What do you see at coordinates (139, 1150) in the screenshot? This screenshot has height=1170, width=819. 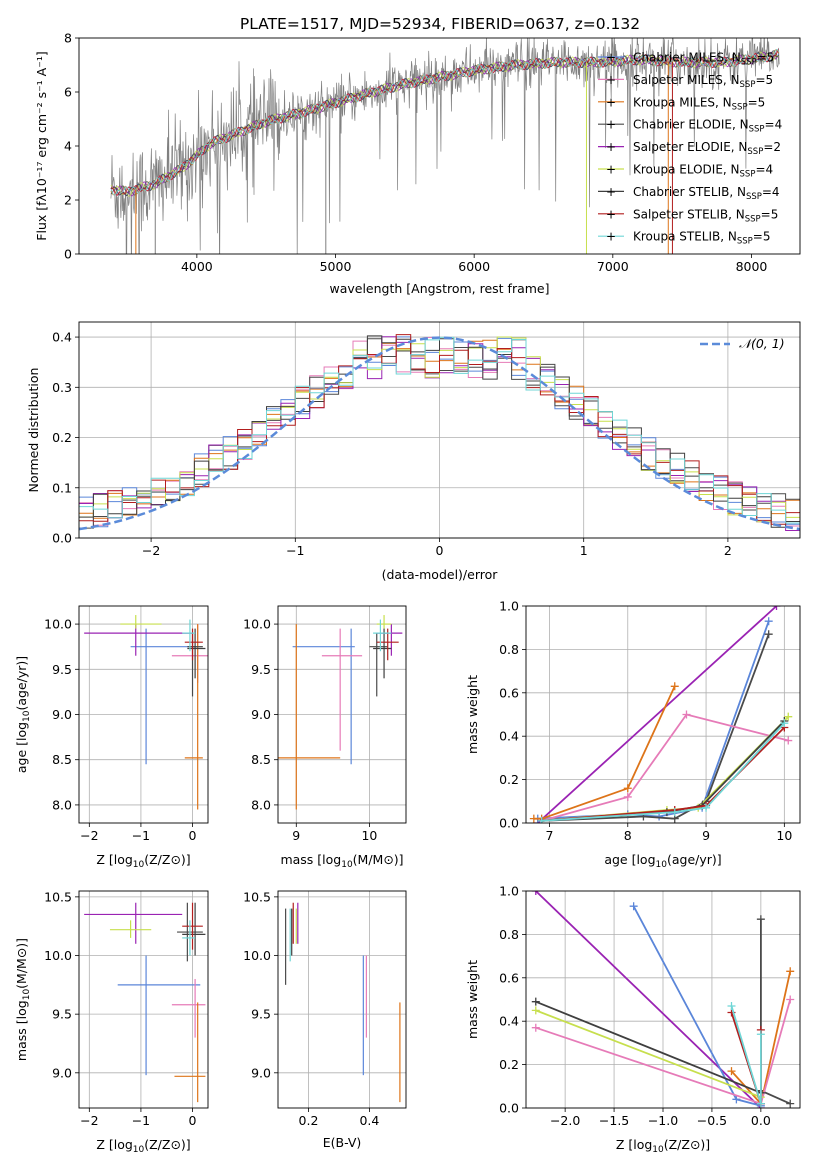 I see `mass_vs_Z-x-axis-label-sub: 10` at bounding box center [139, 1150].